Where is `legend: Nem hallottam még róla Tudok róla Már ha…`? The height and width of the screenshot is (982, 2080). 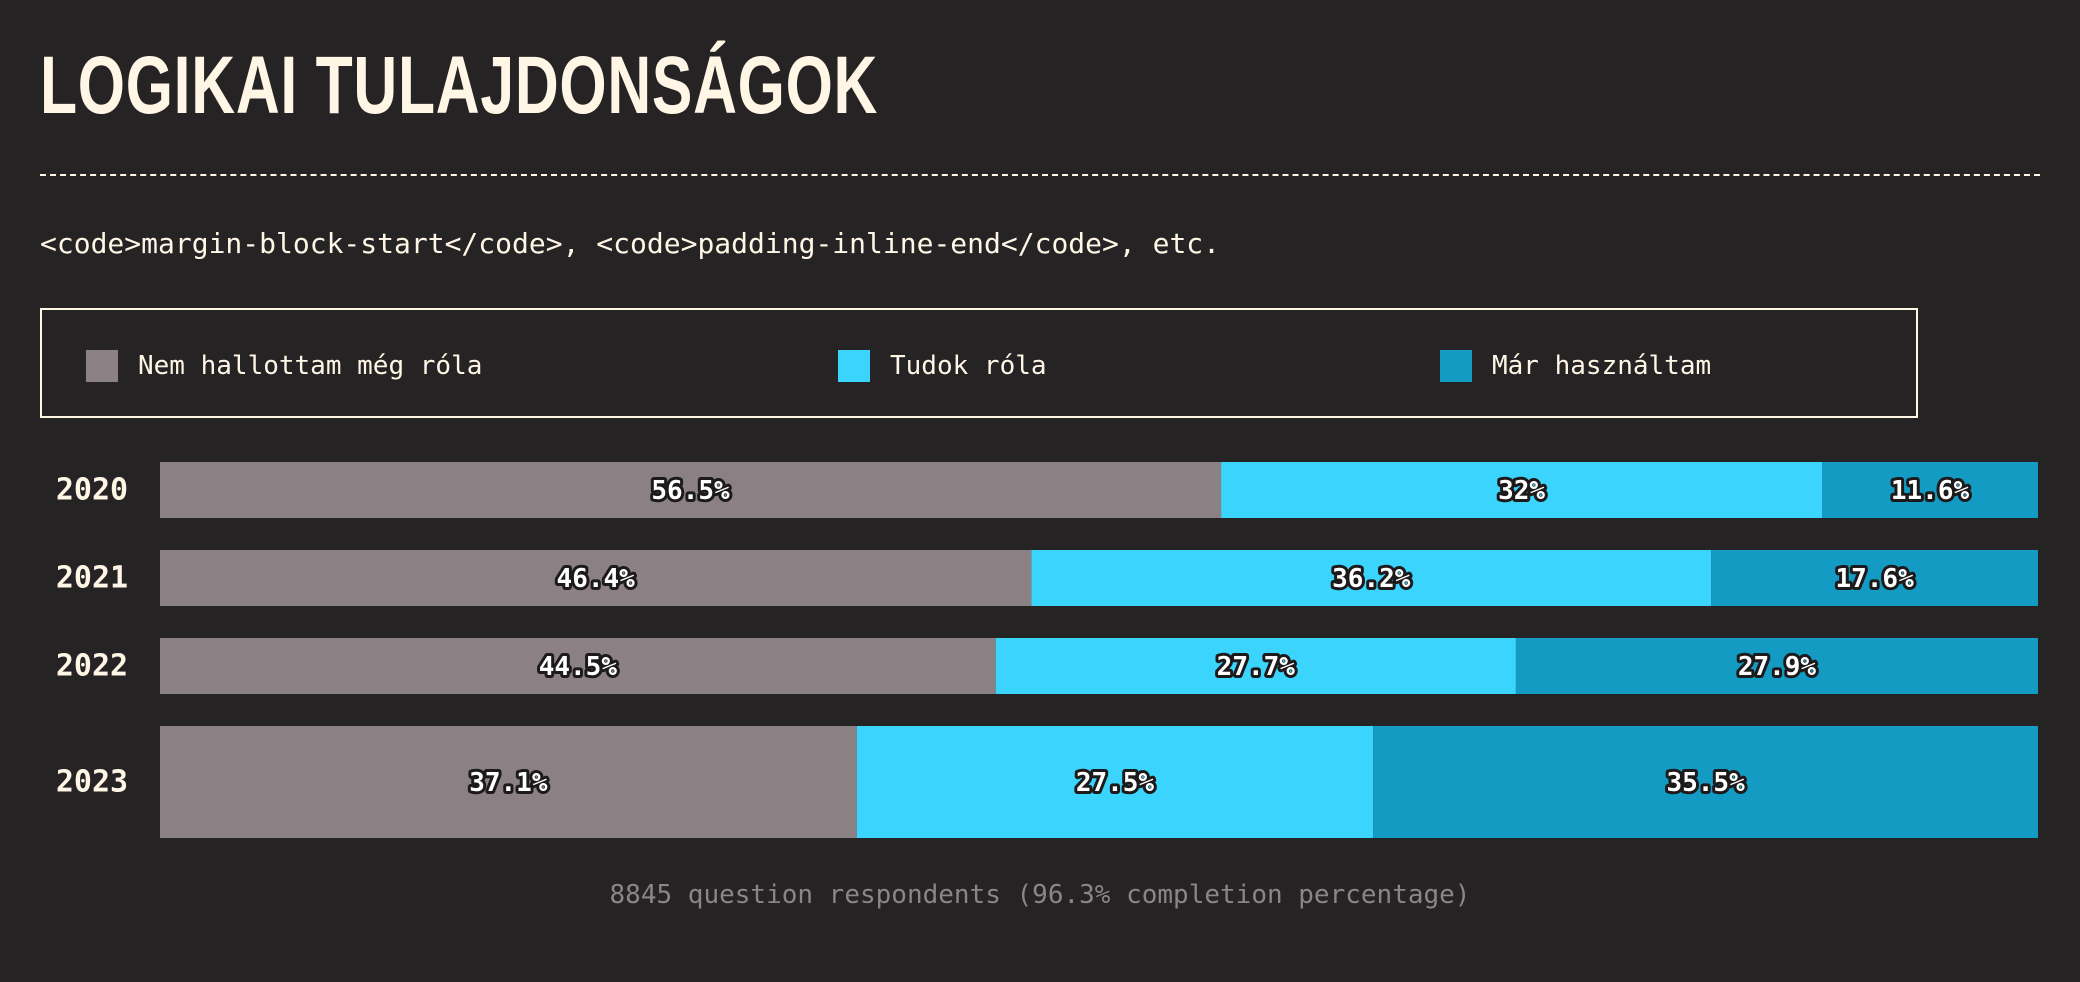
legend: Nem hallottam még róla Tudok róla Már ha… is located at coordinates (979, 363).